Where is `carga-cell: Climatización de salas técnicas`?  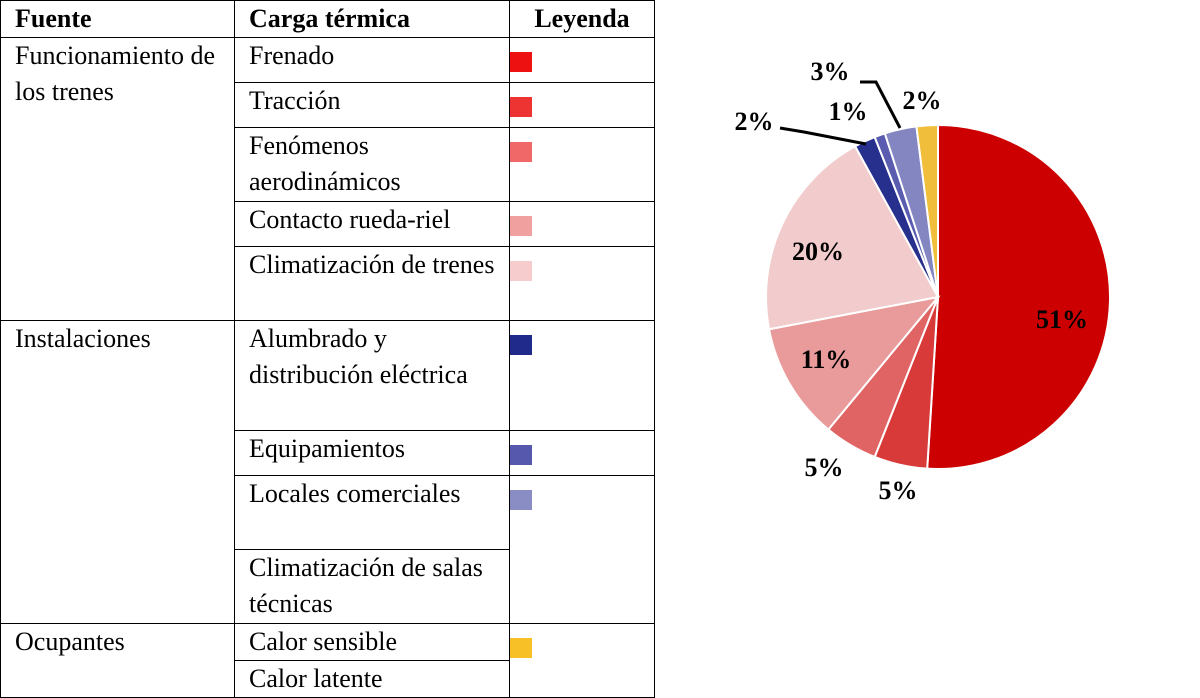
carga-cell: Climatización de salas técnicas is located at coordinates (372, 586).